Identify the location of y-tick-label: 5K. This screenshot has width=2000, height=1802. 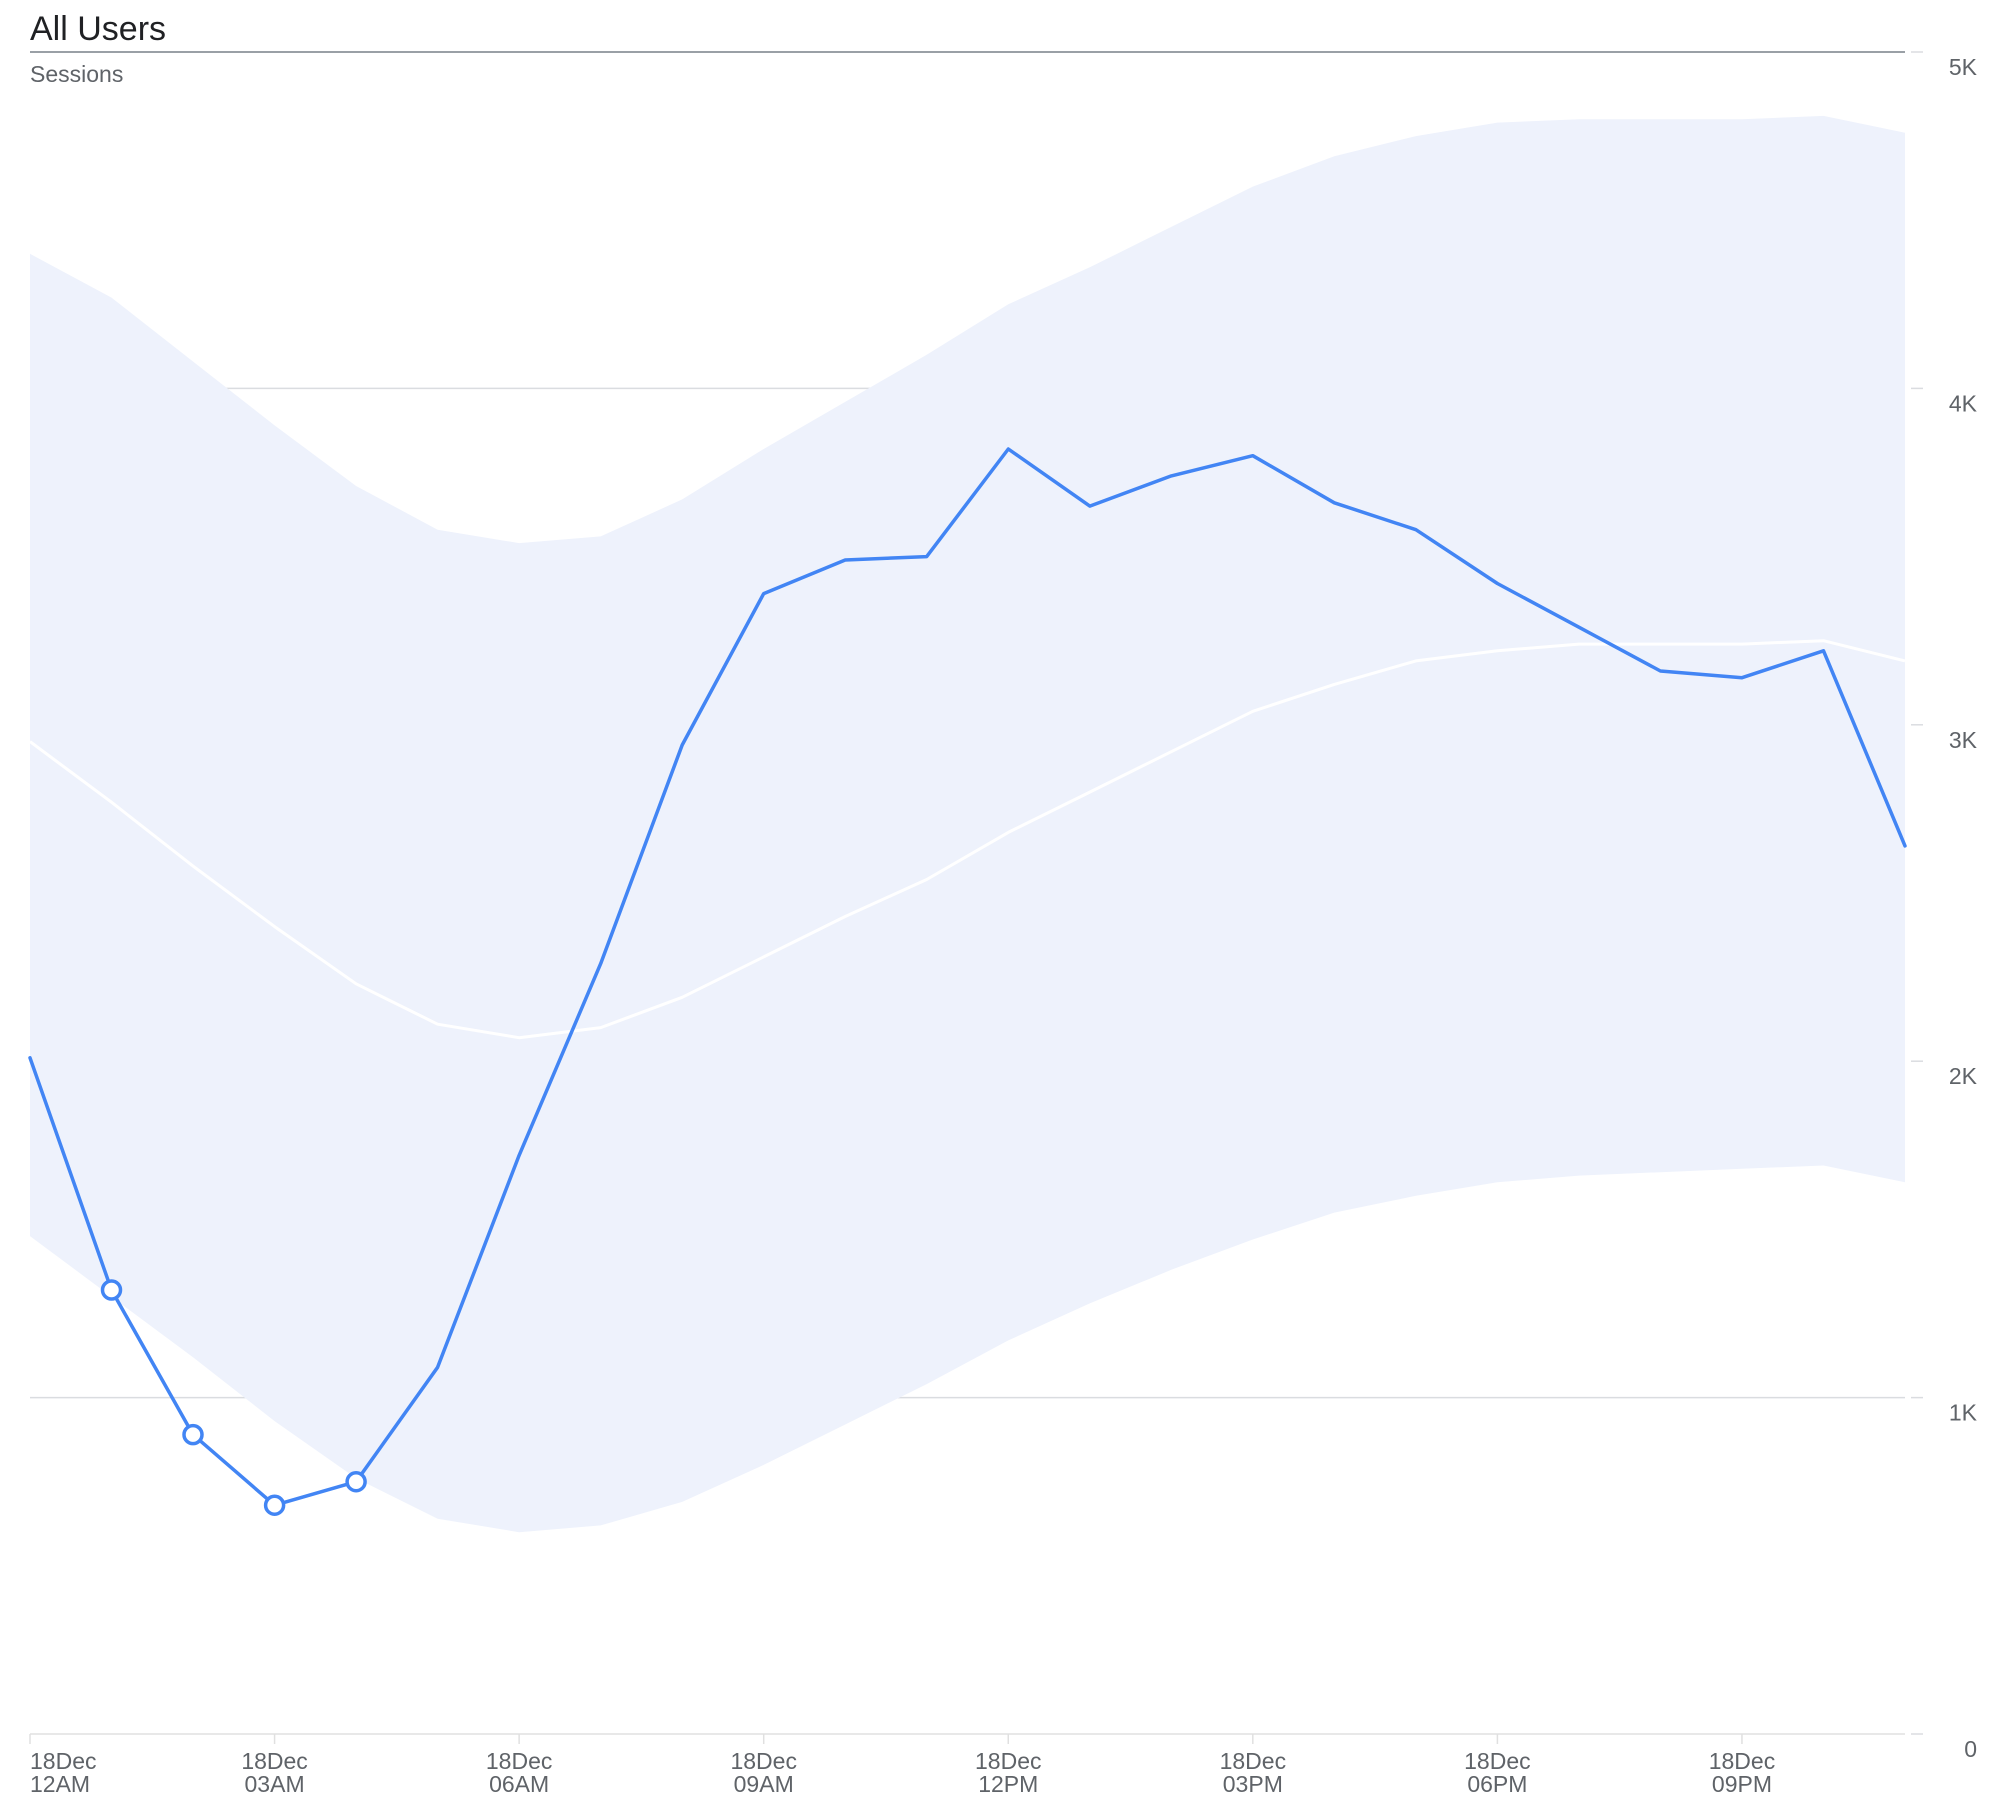
(1963, 67).